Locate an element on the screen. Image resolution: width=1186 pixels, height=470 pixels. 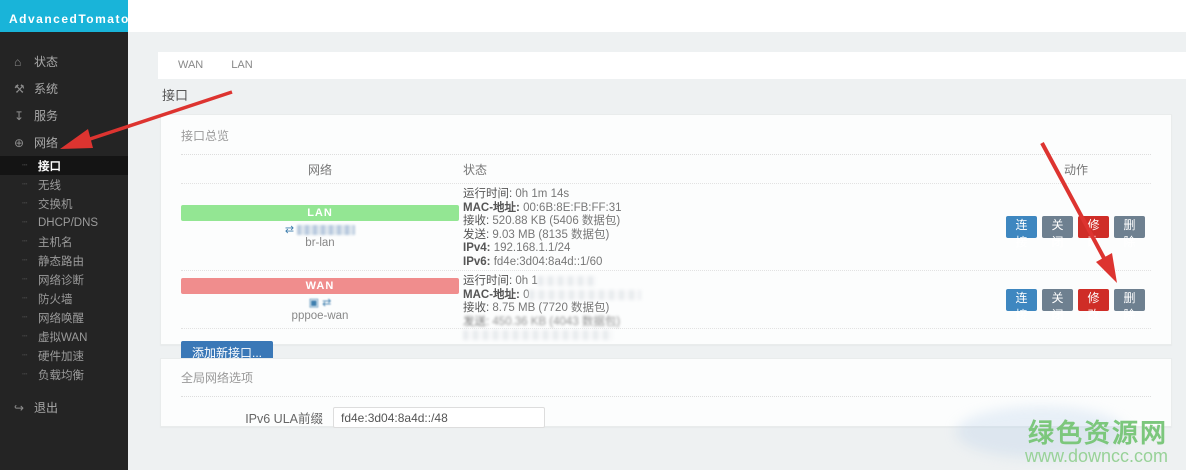
sidebar-item-hostname: ┄ 主机名 is located at coordinates (64, 241).